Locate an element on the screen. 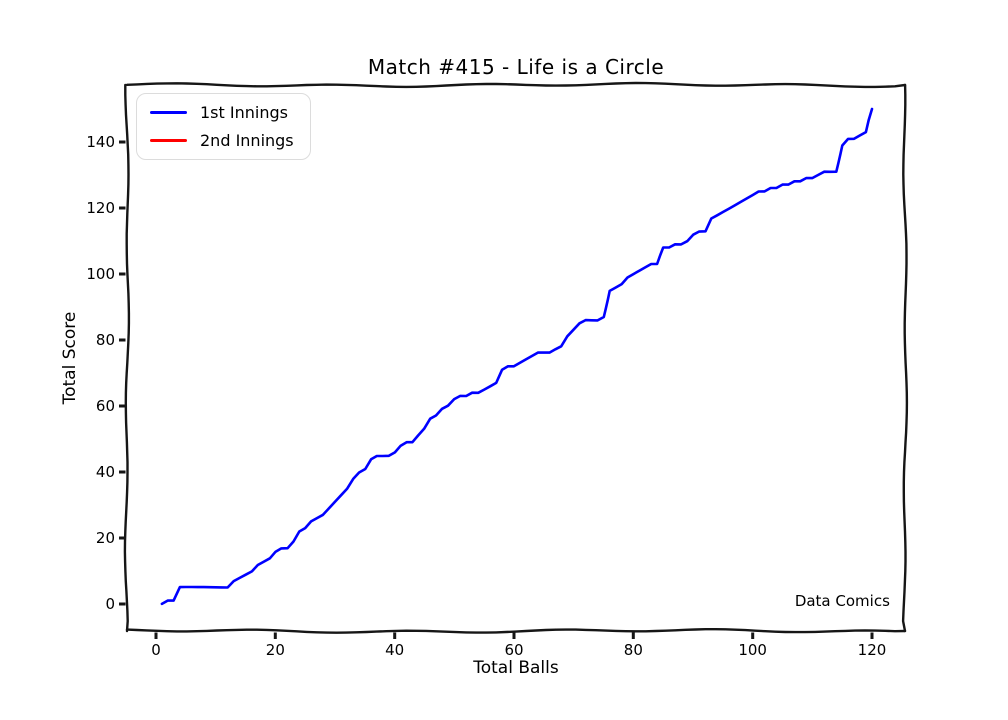 The height and width of the screenshot is (720, 1008). y-tick-label: 0 is located at coordinates (110, 604).